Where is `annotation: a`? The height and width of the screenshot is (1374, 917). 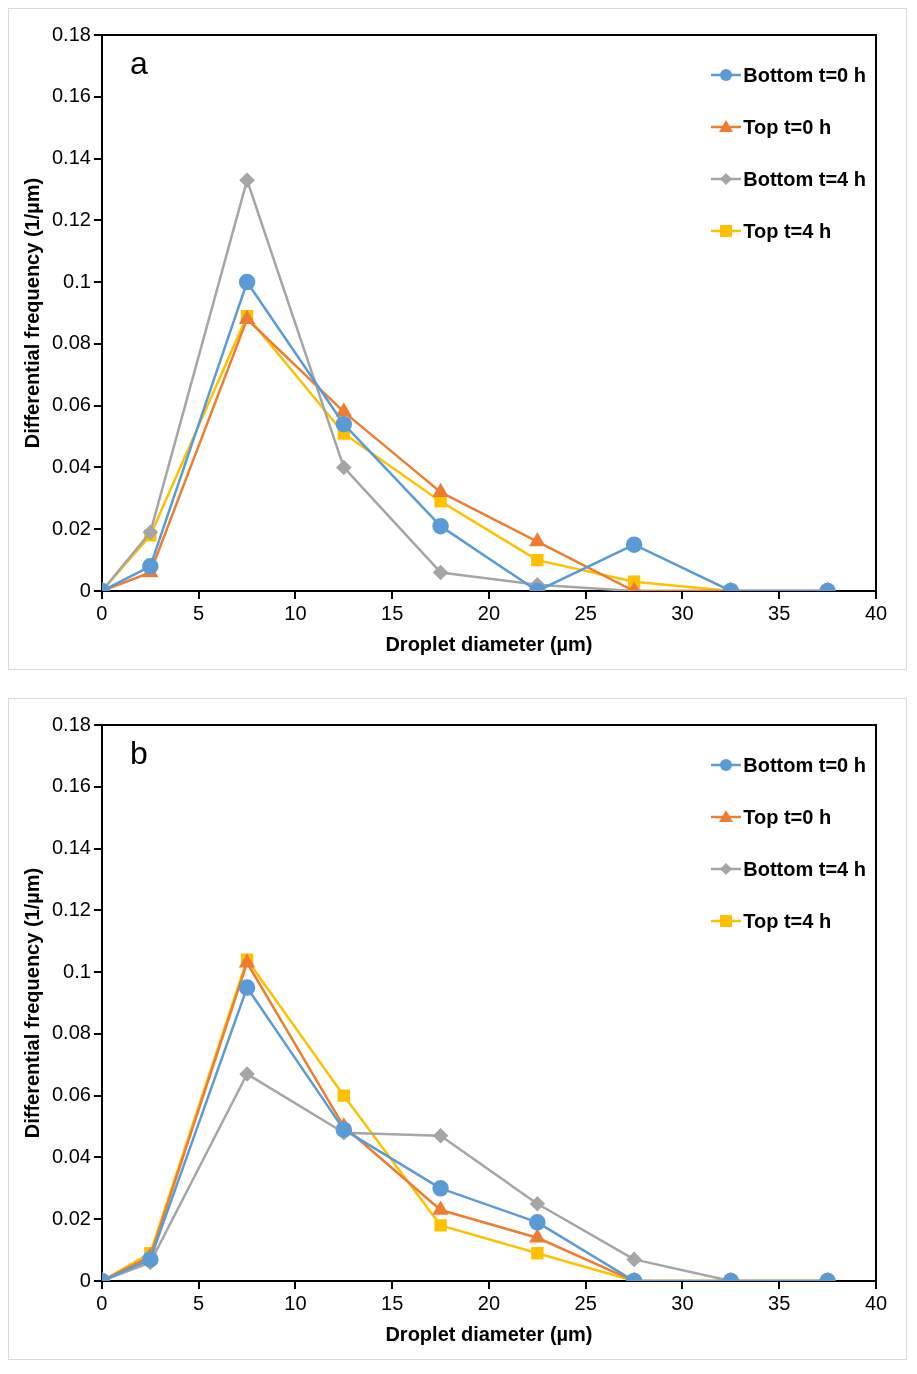 annotation: a is located at coordinates (138, 62).